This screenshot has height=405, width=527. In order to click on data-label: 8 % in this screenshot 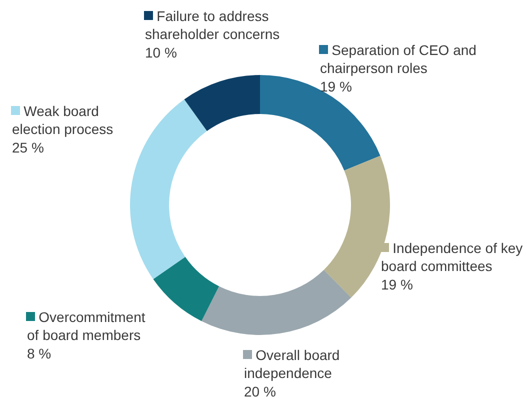, I will do `click(39, 353)`.